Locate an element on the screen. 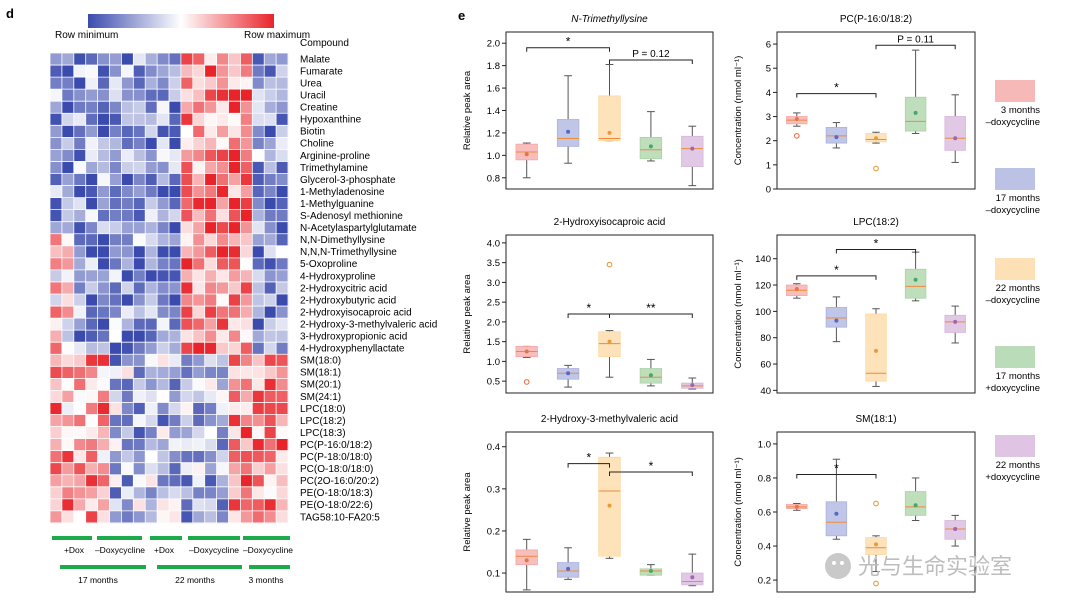 This screenshot has height=606, width=1080. y-tick-label: 3.0 is located at coordinates (493, 283).